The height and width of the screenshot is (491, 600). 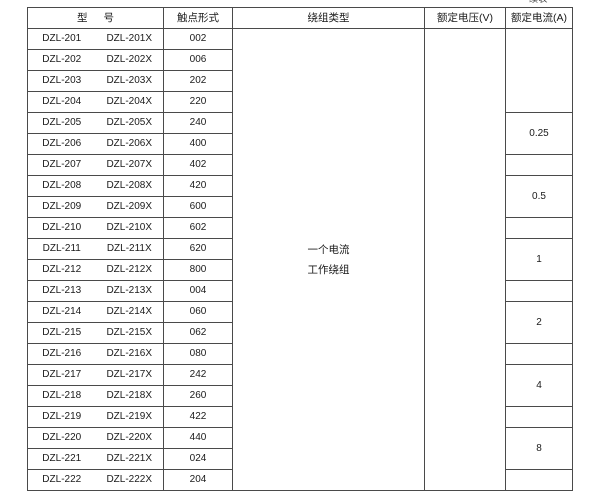 What do you see at coordinates (62, 185) in the screenshot?
I see `model-code-base: DZL-208` at bounding box center [62, 185].